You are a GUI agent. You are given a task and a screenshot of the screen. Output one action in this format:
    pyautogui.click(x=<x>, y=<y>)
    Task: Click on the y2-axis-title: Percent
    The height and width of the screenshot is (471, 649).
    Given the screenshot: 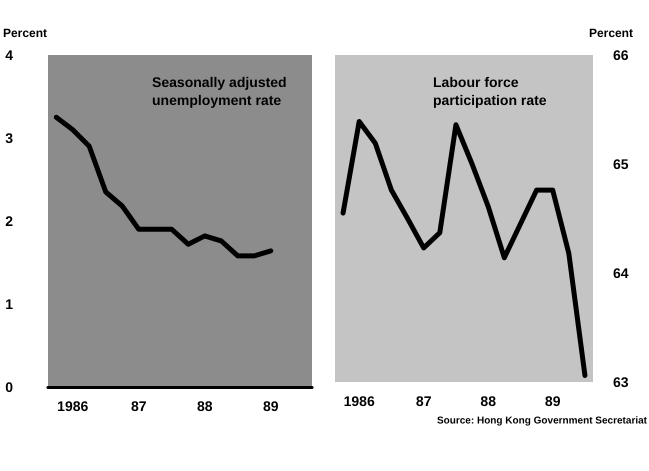 What is the action you would take?
    pyautogui.click(x=610, y=33)
    